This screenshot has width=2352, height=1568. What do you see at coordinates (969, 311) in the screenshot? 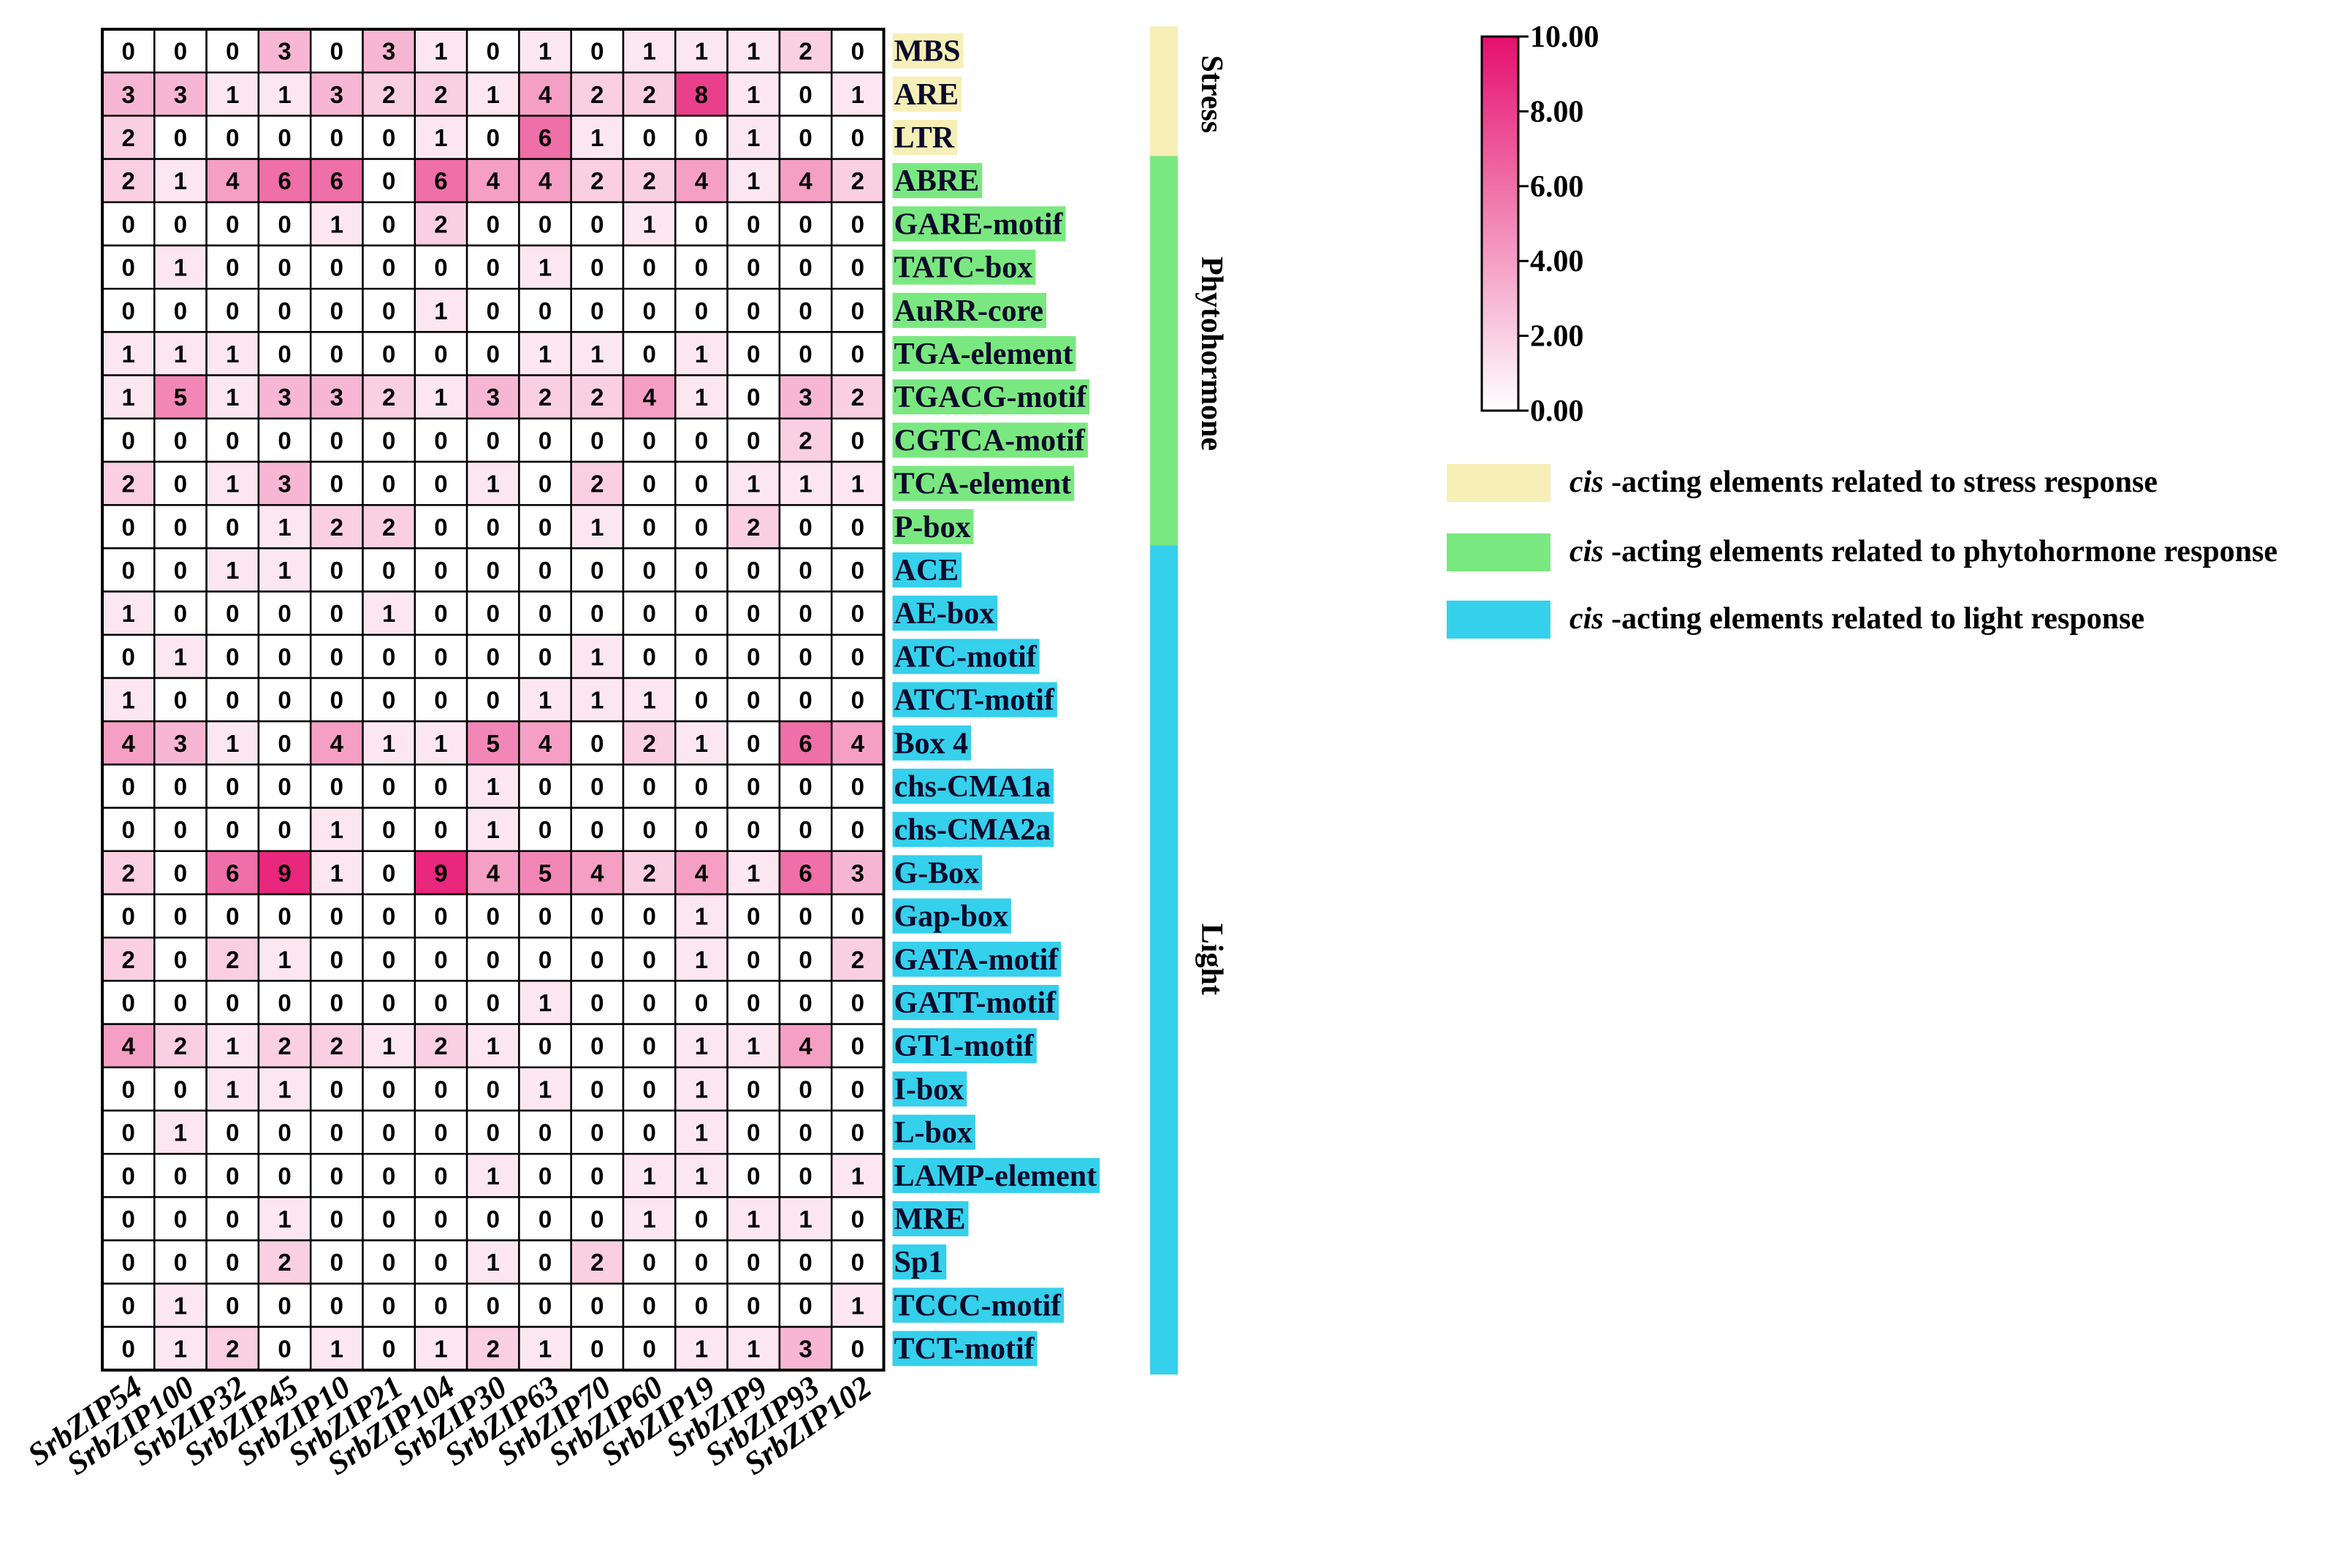
I see `row-label-text: AuRR-core` at bounding box center [969, 311].